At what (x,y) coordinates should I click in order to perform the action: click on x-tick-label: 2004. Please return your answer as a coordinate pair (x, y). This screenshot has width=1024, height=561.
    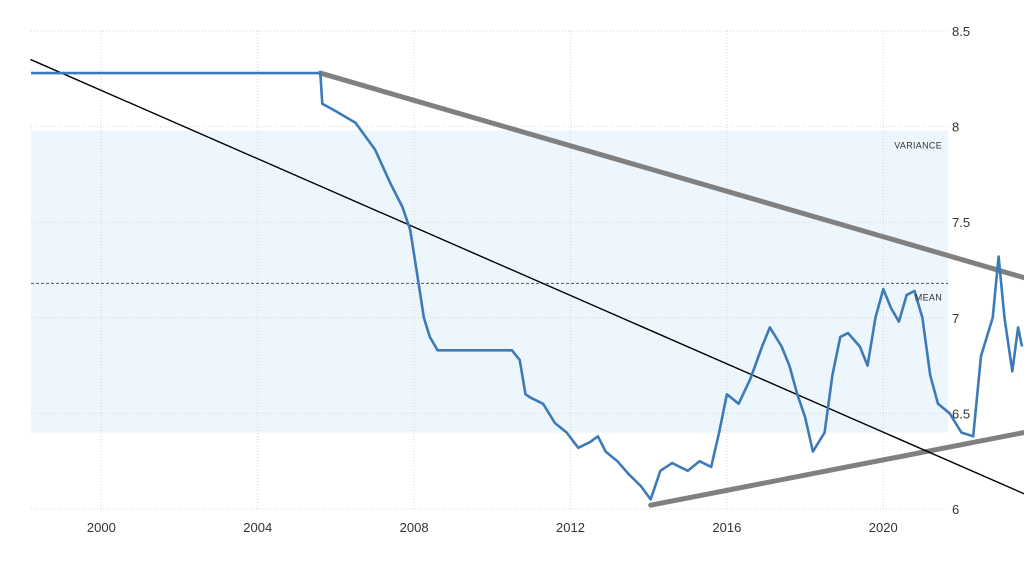
    Looking at the image, I should click on (257, 527).